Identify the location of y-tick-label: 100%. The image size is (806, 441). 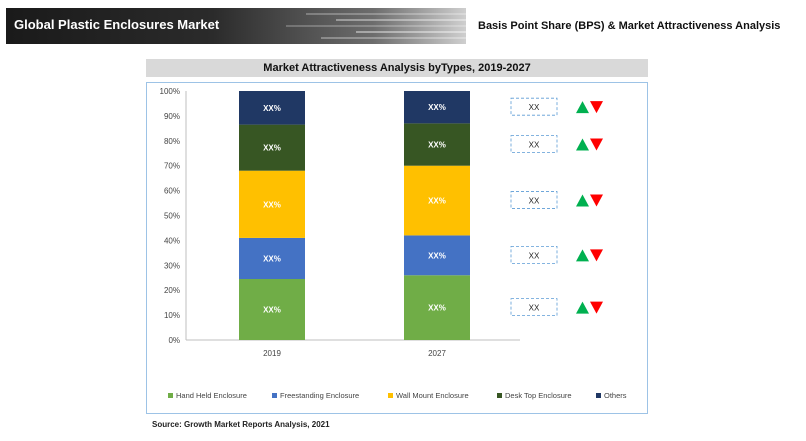
(170, 91).